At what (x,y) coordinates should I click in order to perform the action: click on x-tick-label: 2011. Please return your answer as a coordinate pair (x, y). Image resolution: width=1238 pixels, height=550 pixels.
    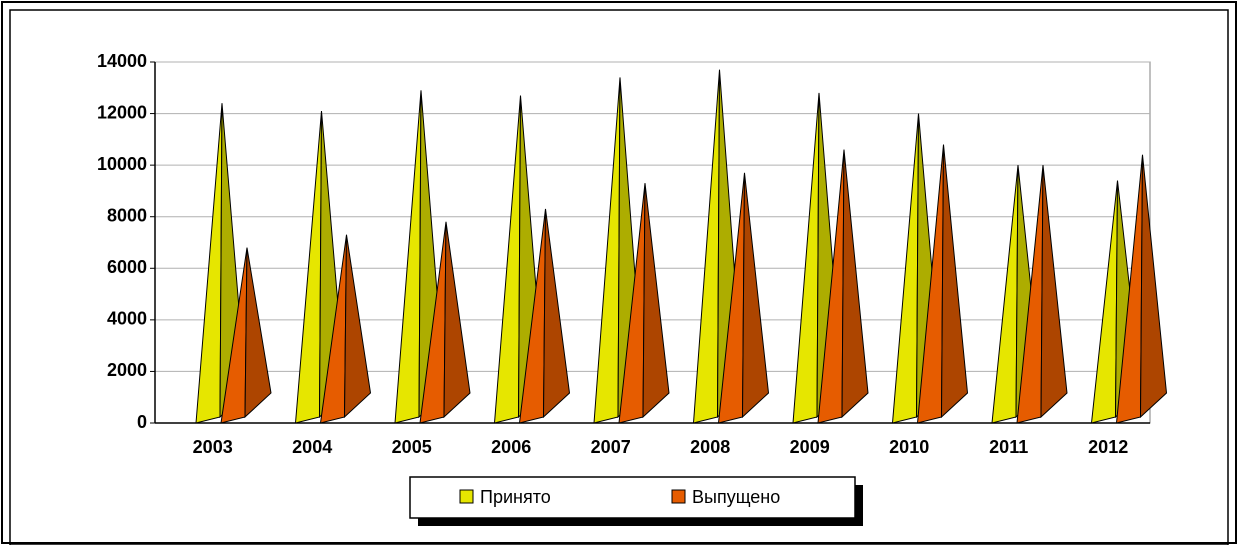
    Looking at the image, I should click on (1008, 447).